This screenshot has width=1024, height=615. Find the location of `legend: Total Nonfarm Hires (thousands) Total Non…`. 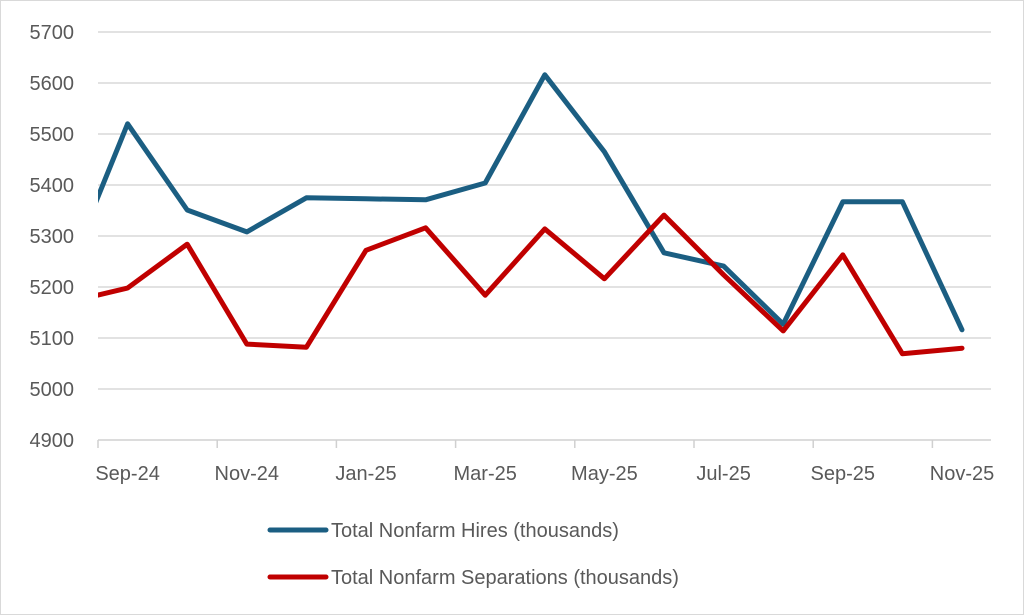

legend: Total Nonfarm Hires (thousands) Total Non… is located at coordinates (473, 554).